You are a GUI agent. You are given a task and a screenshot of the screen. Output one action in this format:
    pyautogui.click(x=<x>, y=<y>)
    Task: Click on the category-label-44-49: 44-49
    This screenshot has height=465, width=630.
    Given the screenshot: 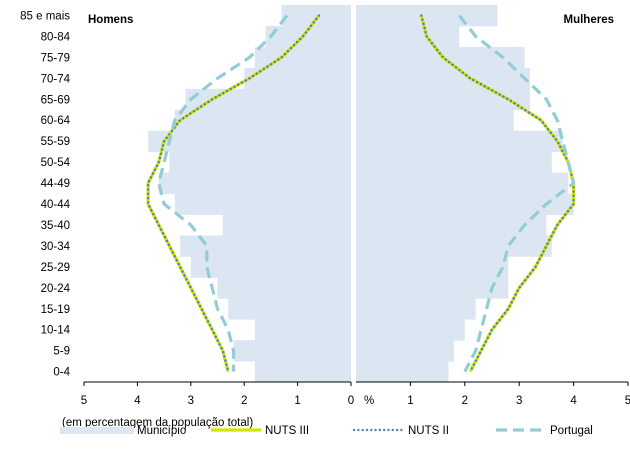 What is the action you would take?
    pyautogui.click(x=55, y=184)
    